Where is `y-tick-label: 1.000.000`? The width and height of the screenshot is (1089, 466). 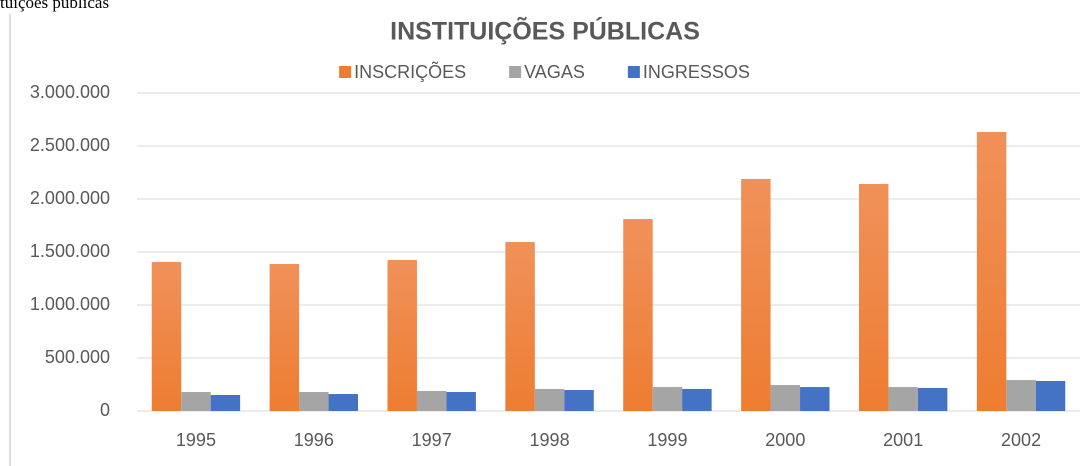
y-tick-label: 1.000.000 is located at coordinates (70, 304).